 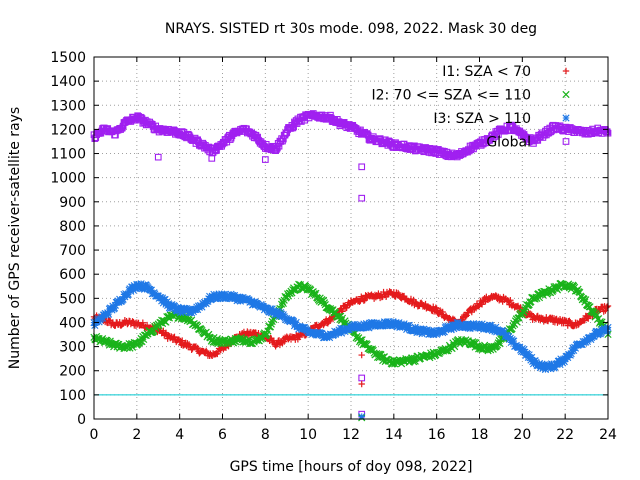 What do you see at coordinates (608, 435) in the screenshot?
I see `x-tick-label: 24` at bounding box center [608, 435].